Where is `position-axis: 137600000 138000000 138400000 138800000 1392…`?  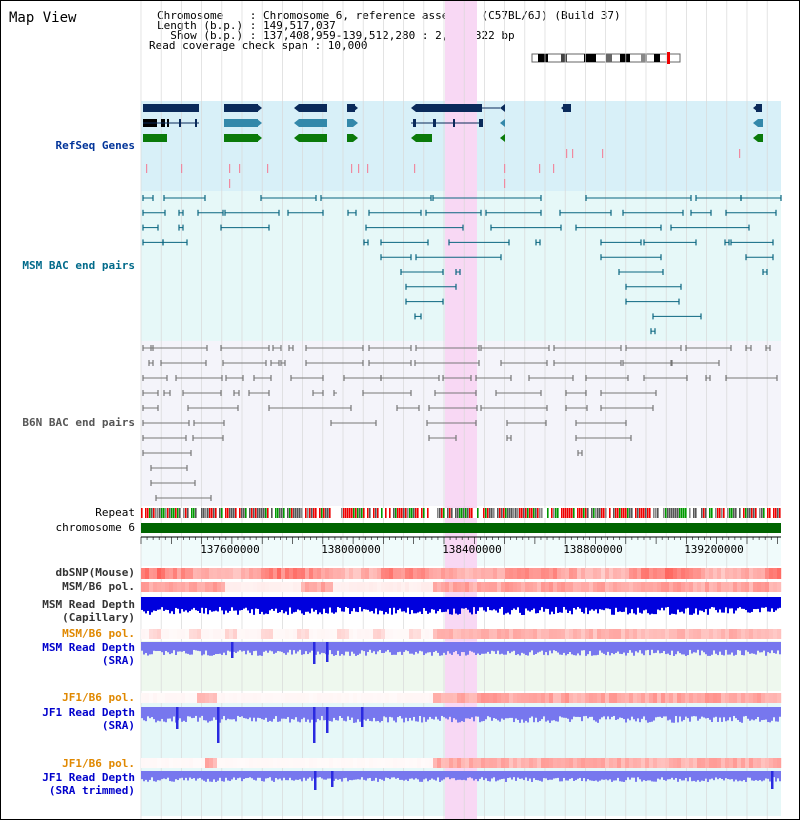
position-axis: 137600000 138000000 138400000 138800000 1392… is located at coordinates (460, 546).